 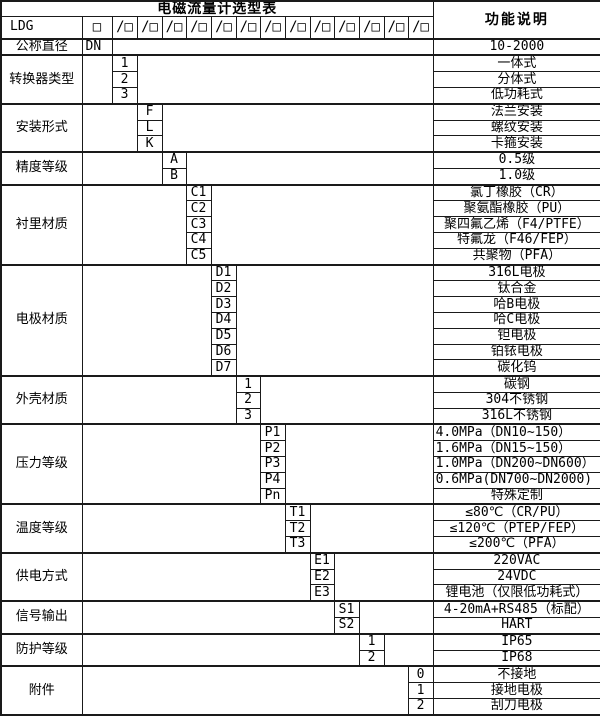 I want to click on table-row: D3 哈B电极, so click(x=300, y=304).